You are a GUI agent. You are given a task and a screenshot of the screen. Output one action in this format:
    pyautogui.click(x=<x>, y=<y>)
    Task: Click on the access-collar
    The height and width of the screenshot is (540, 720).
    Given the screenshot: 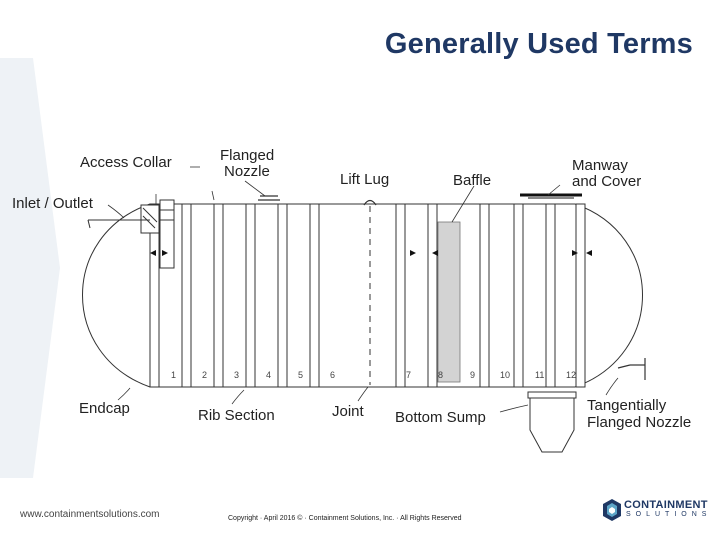 What is the action you would take?
    pyautogui.click(x=150, y=219)
    